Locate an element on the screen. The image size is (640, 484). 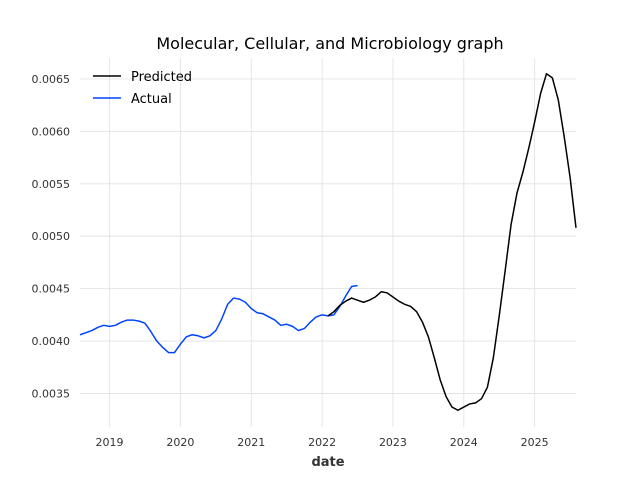
y-tick-label: 0.0065 is located at coordinates (51, 79).